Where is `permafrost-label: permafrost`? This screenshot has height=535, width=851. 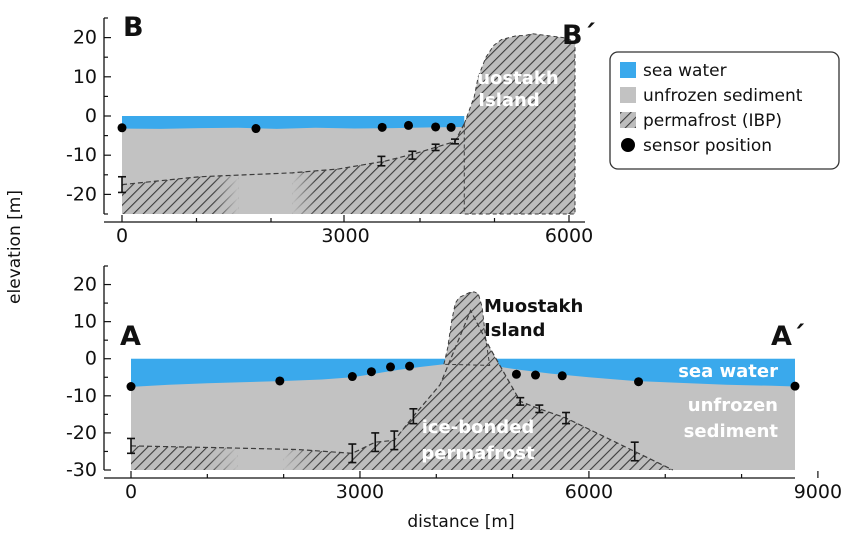 permafrost-label: permafrost is located at coordinates (478, 453).